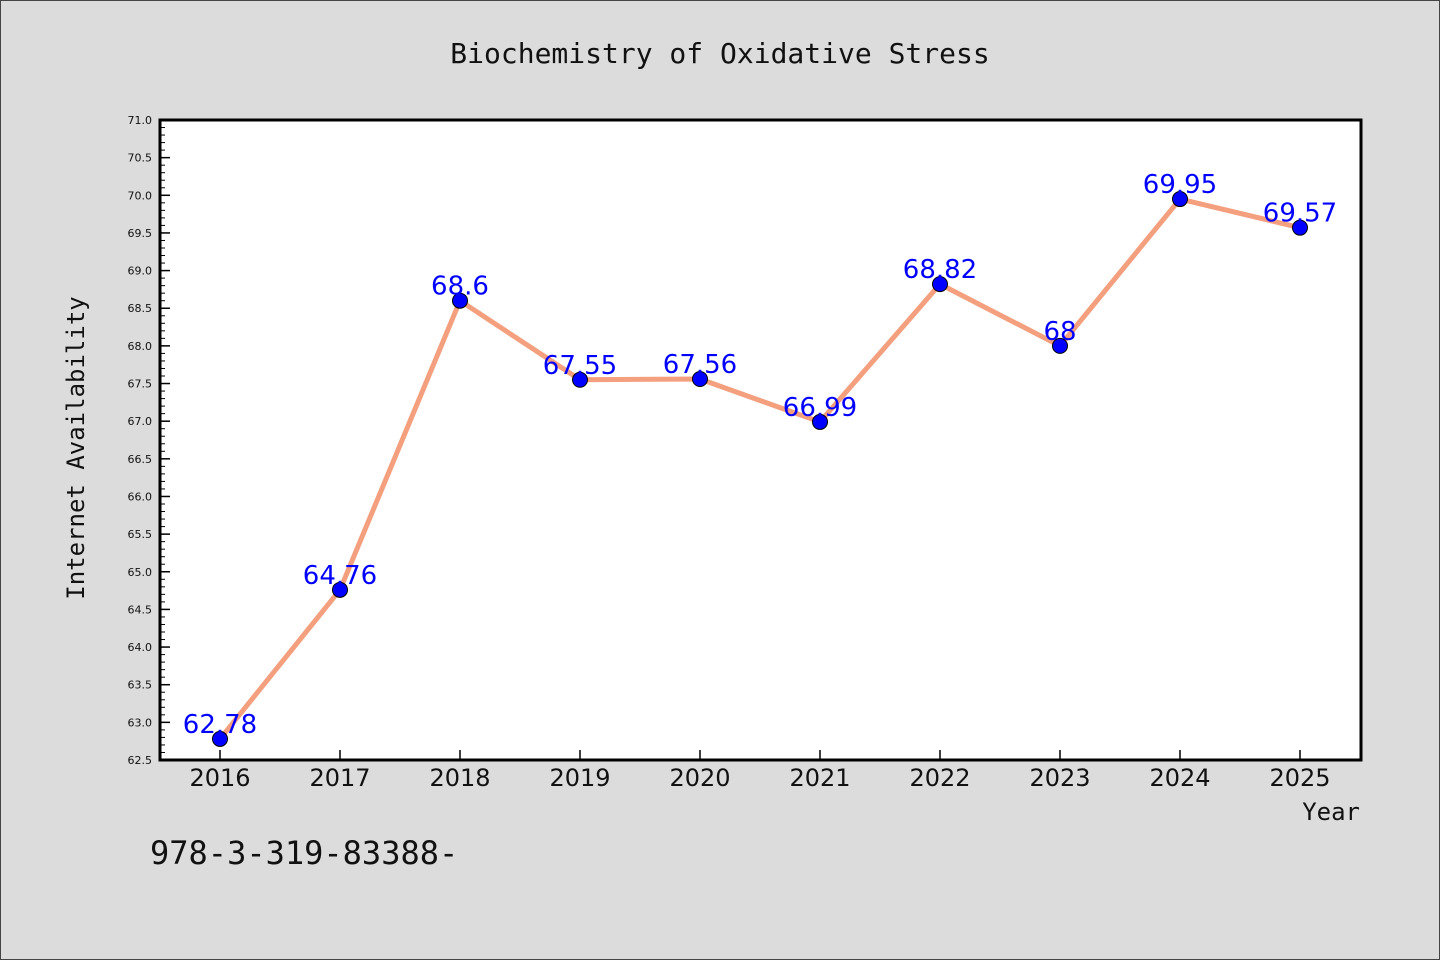  What do you see at coordinates (140, 572) in the screenshot?
I see `y-tick-label: 65.0` at bounding box center [140, 572].